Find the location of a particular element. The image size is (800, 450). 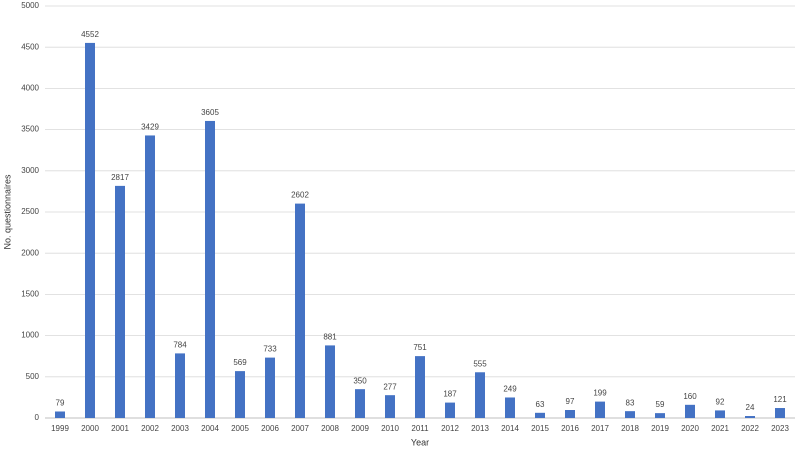

x-tick-label: 2008 is located at coordinates (330, 428).